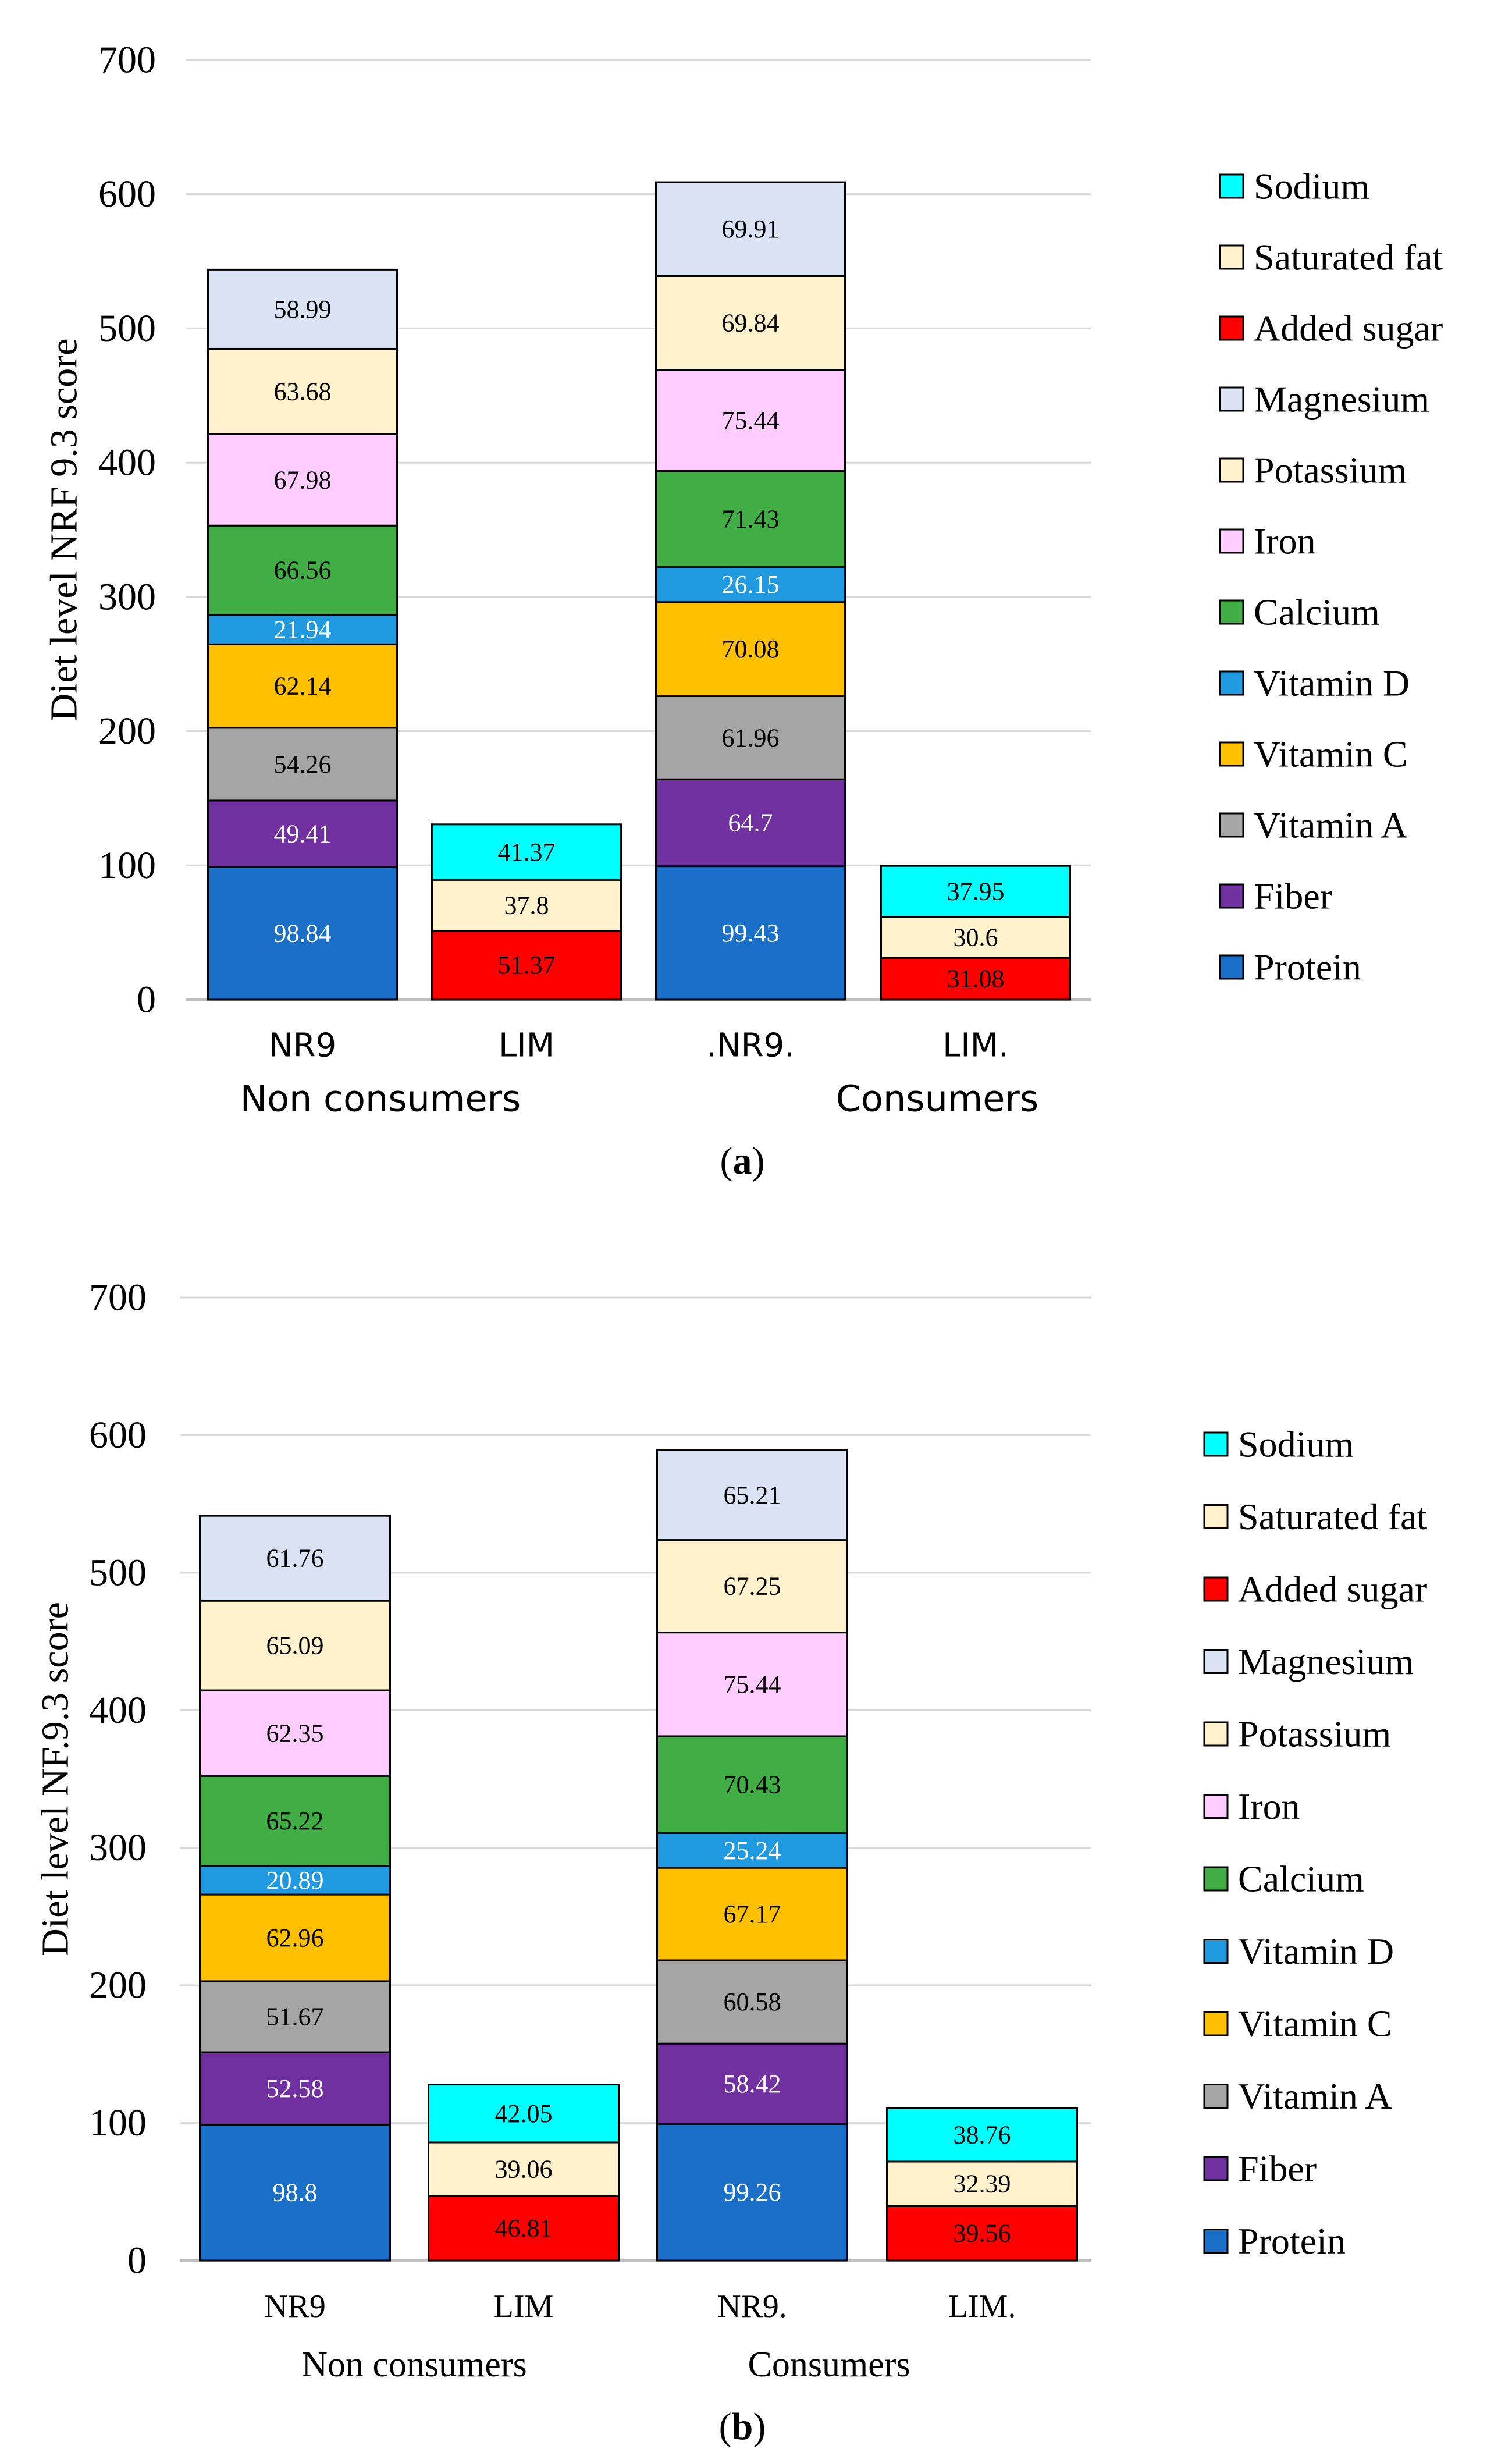 This screenshot has width=1512, height=2463. I want to click on x-category-label: LIM, so click(524, 2307).